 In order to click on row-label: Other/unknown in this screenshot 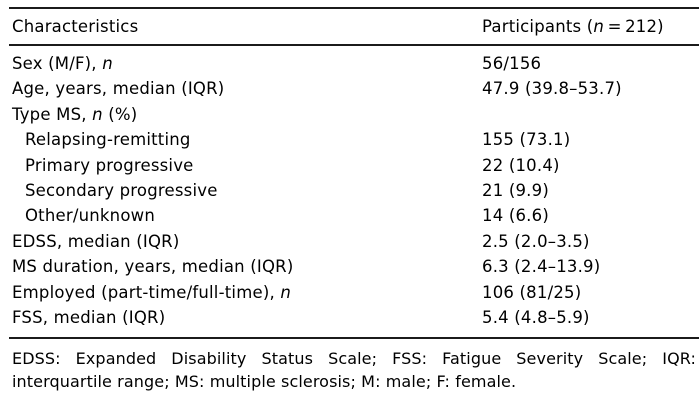, I will do `click(245, 215)`.